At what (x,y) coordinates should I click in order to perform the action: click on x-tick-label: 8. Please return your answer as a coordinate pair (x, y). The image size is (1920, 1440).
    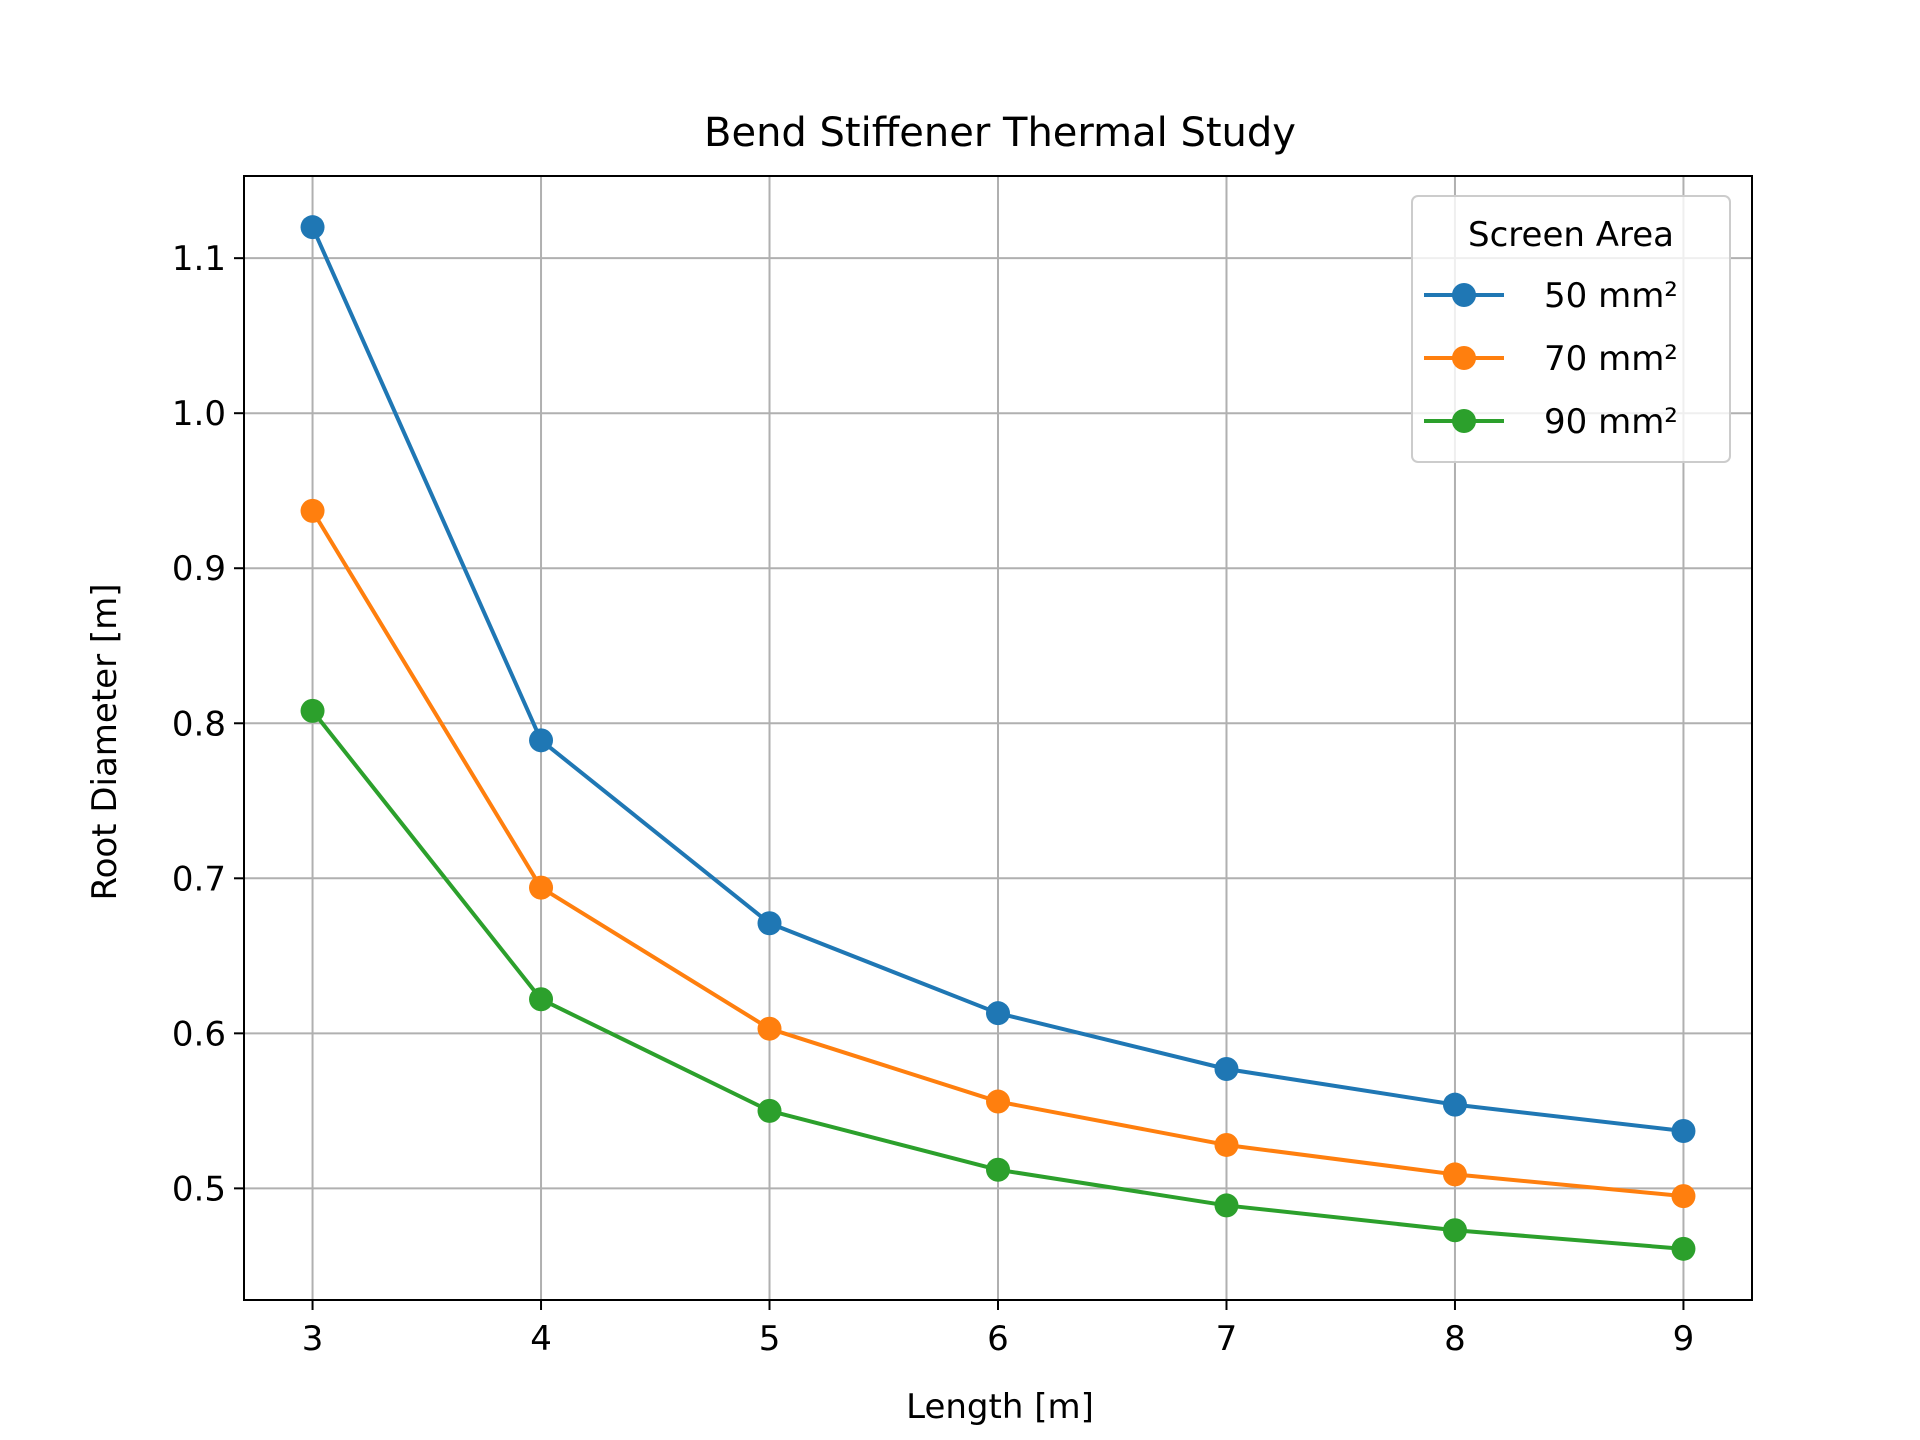
    Looking at the image, I should click on (1455, 1339).